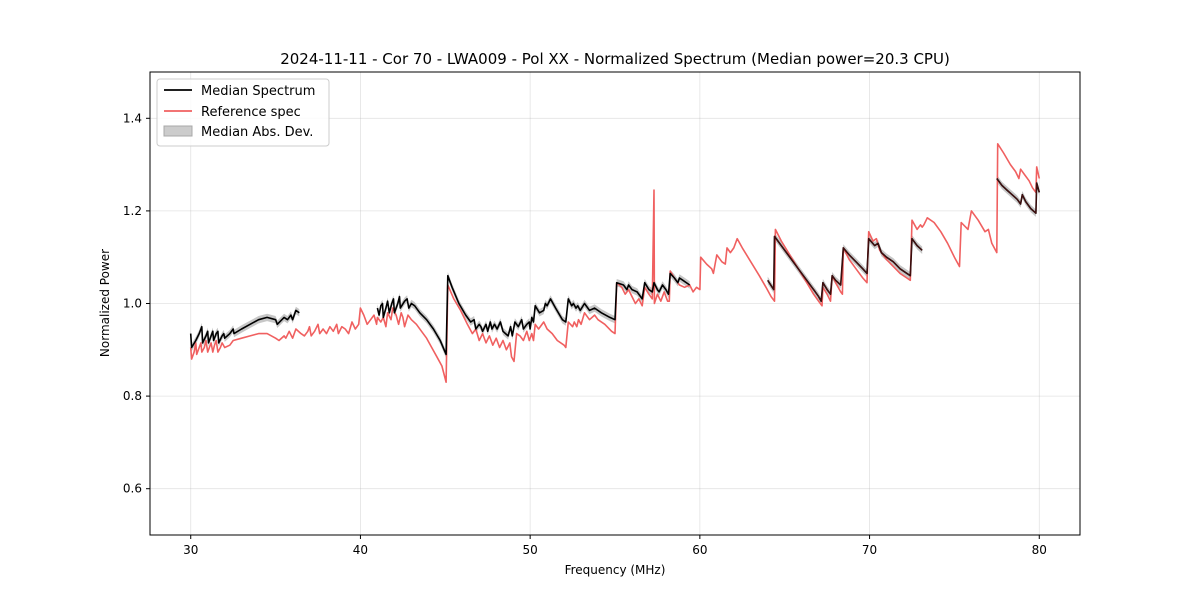  I want to click on x-tick-label: 80, so click(1039, 550).